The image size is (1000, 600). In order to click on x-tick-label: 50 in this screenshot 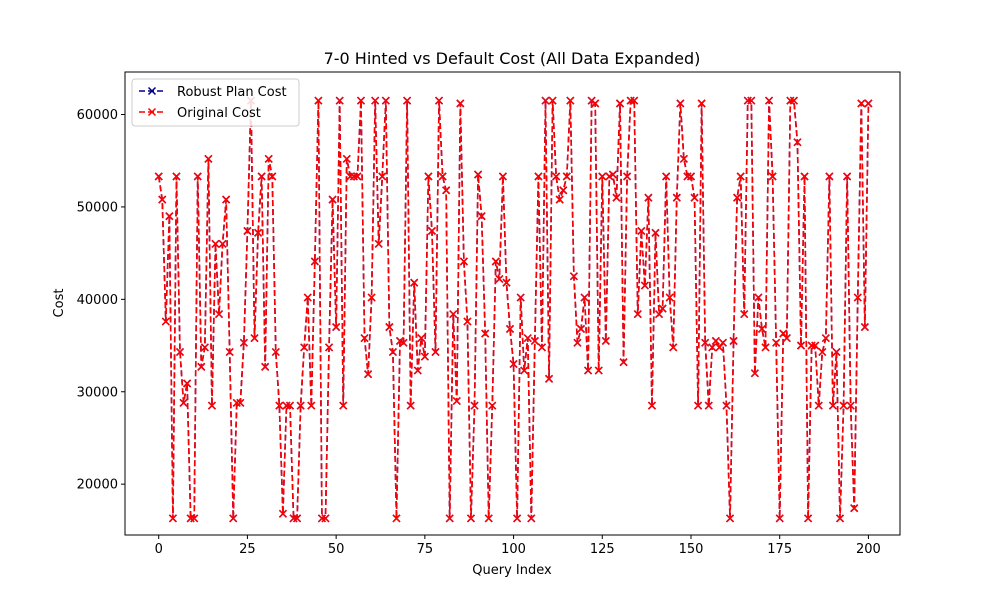, I will do `click(336, 549)`.